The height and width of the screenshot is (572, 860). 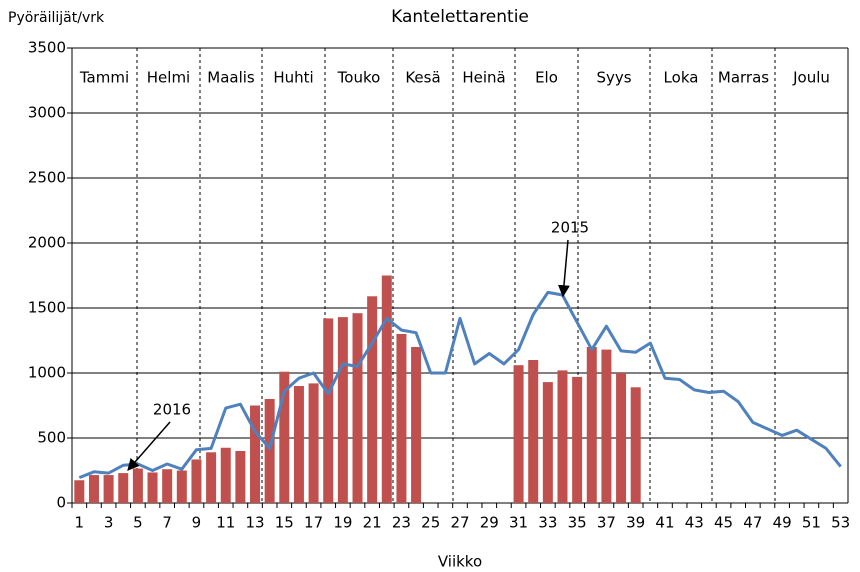 What do you see at coordinates (606, 523) in the screenshot?
I see `x-tick-label: 37` at bounding box center [606, 523].